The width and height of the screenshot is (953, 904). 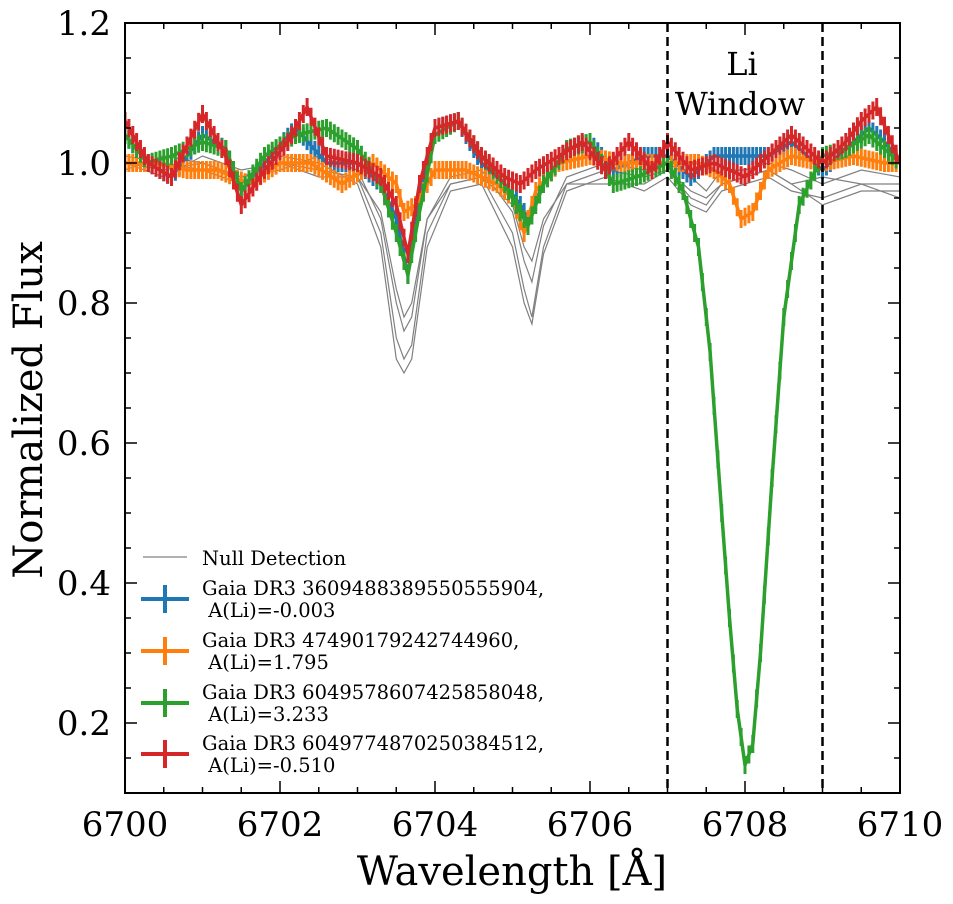 I want to click on y-tick-label: 0.6, so click(x=84, y=444).